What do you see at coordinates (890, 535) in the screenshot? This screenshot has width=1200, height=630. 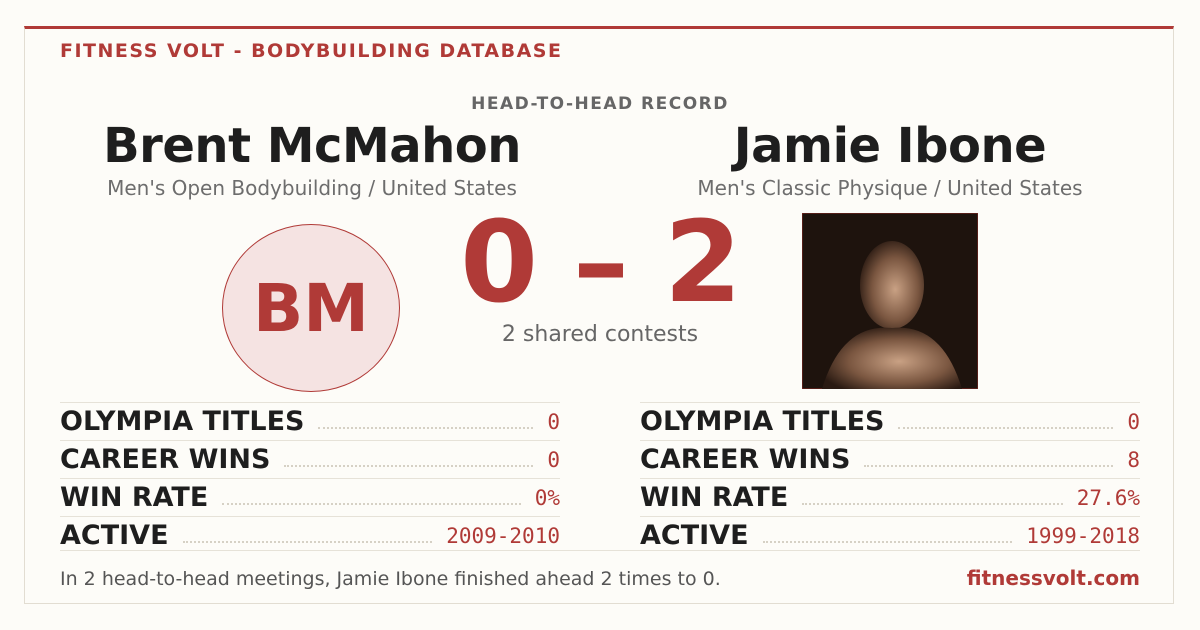 I see `stat-row: ACTIVE 1999-2018` at bounding box center [890, 535].